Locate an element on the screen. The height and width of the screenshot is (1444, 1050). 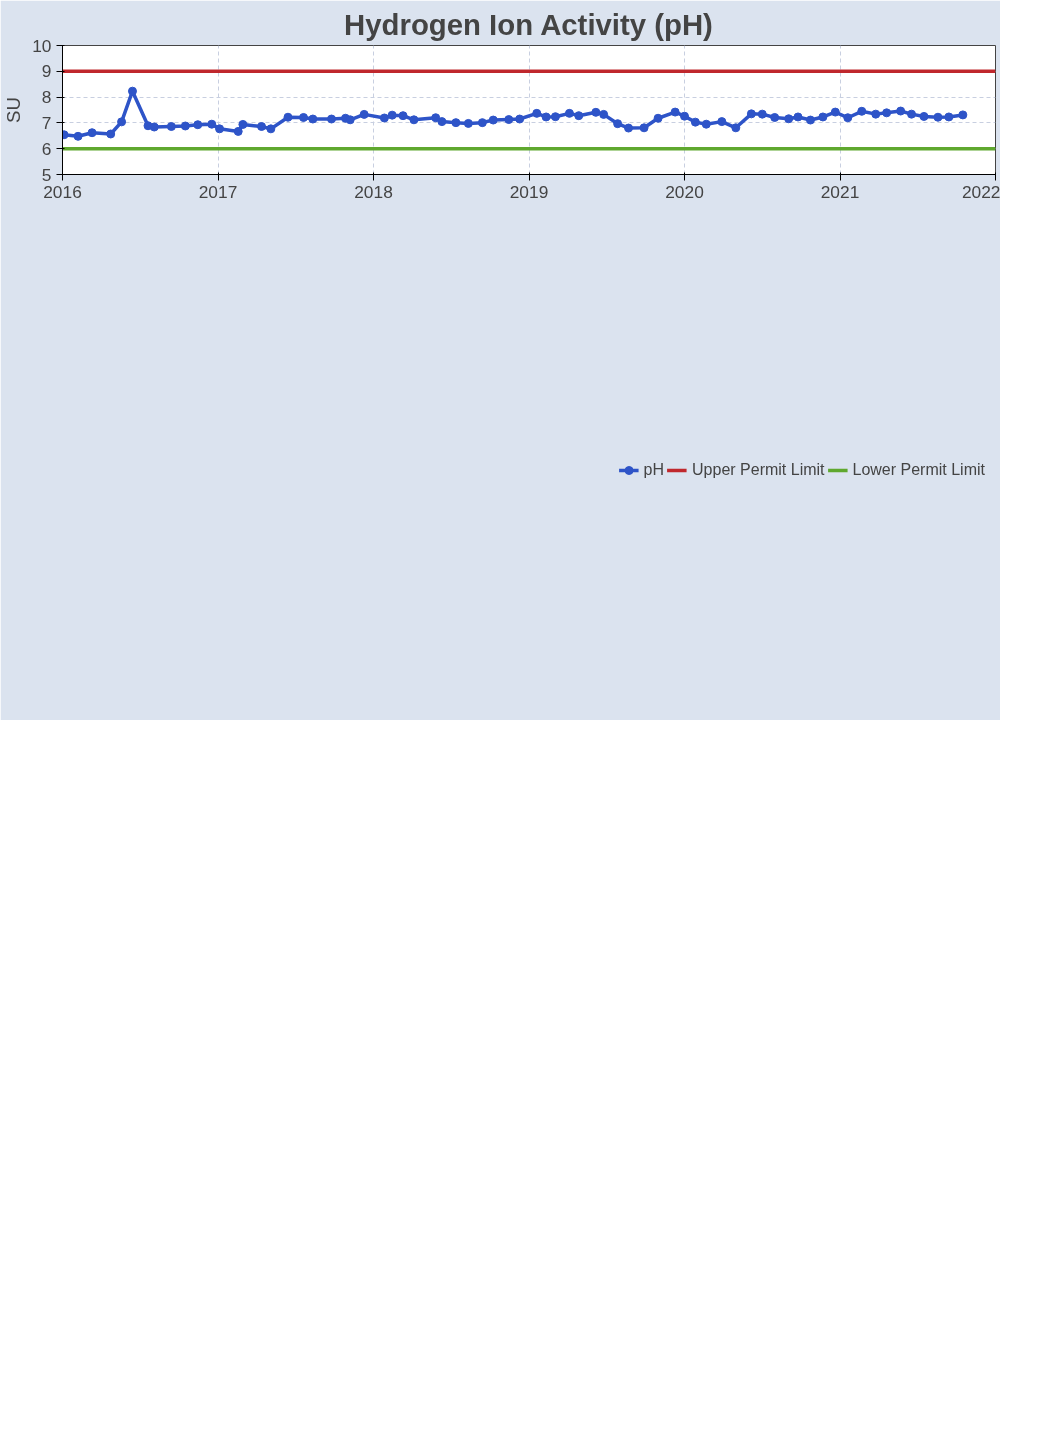
x-tick-label: 2022 is located at coordinates (981, 191).